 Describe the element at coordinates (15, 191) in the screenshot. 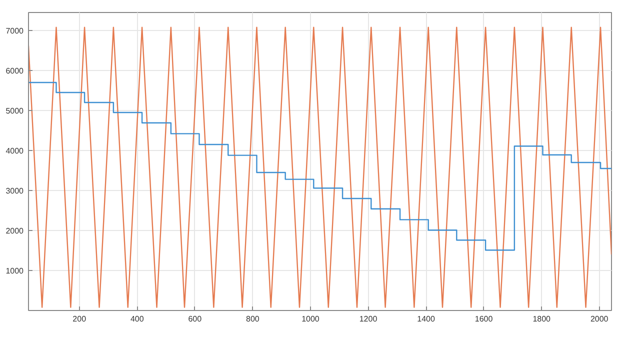

I see `y-tick-label: 3000` at that location.